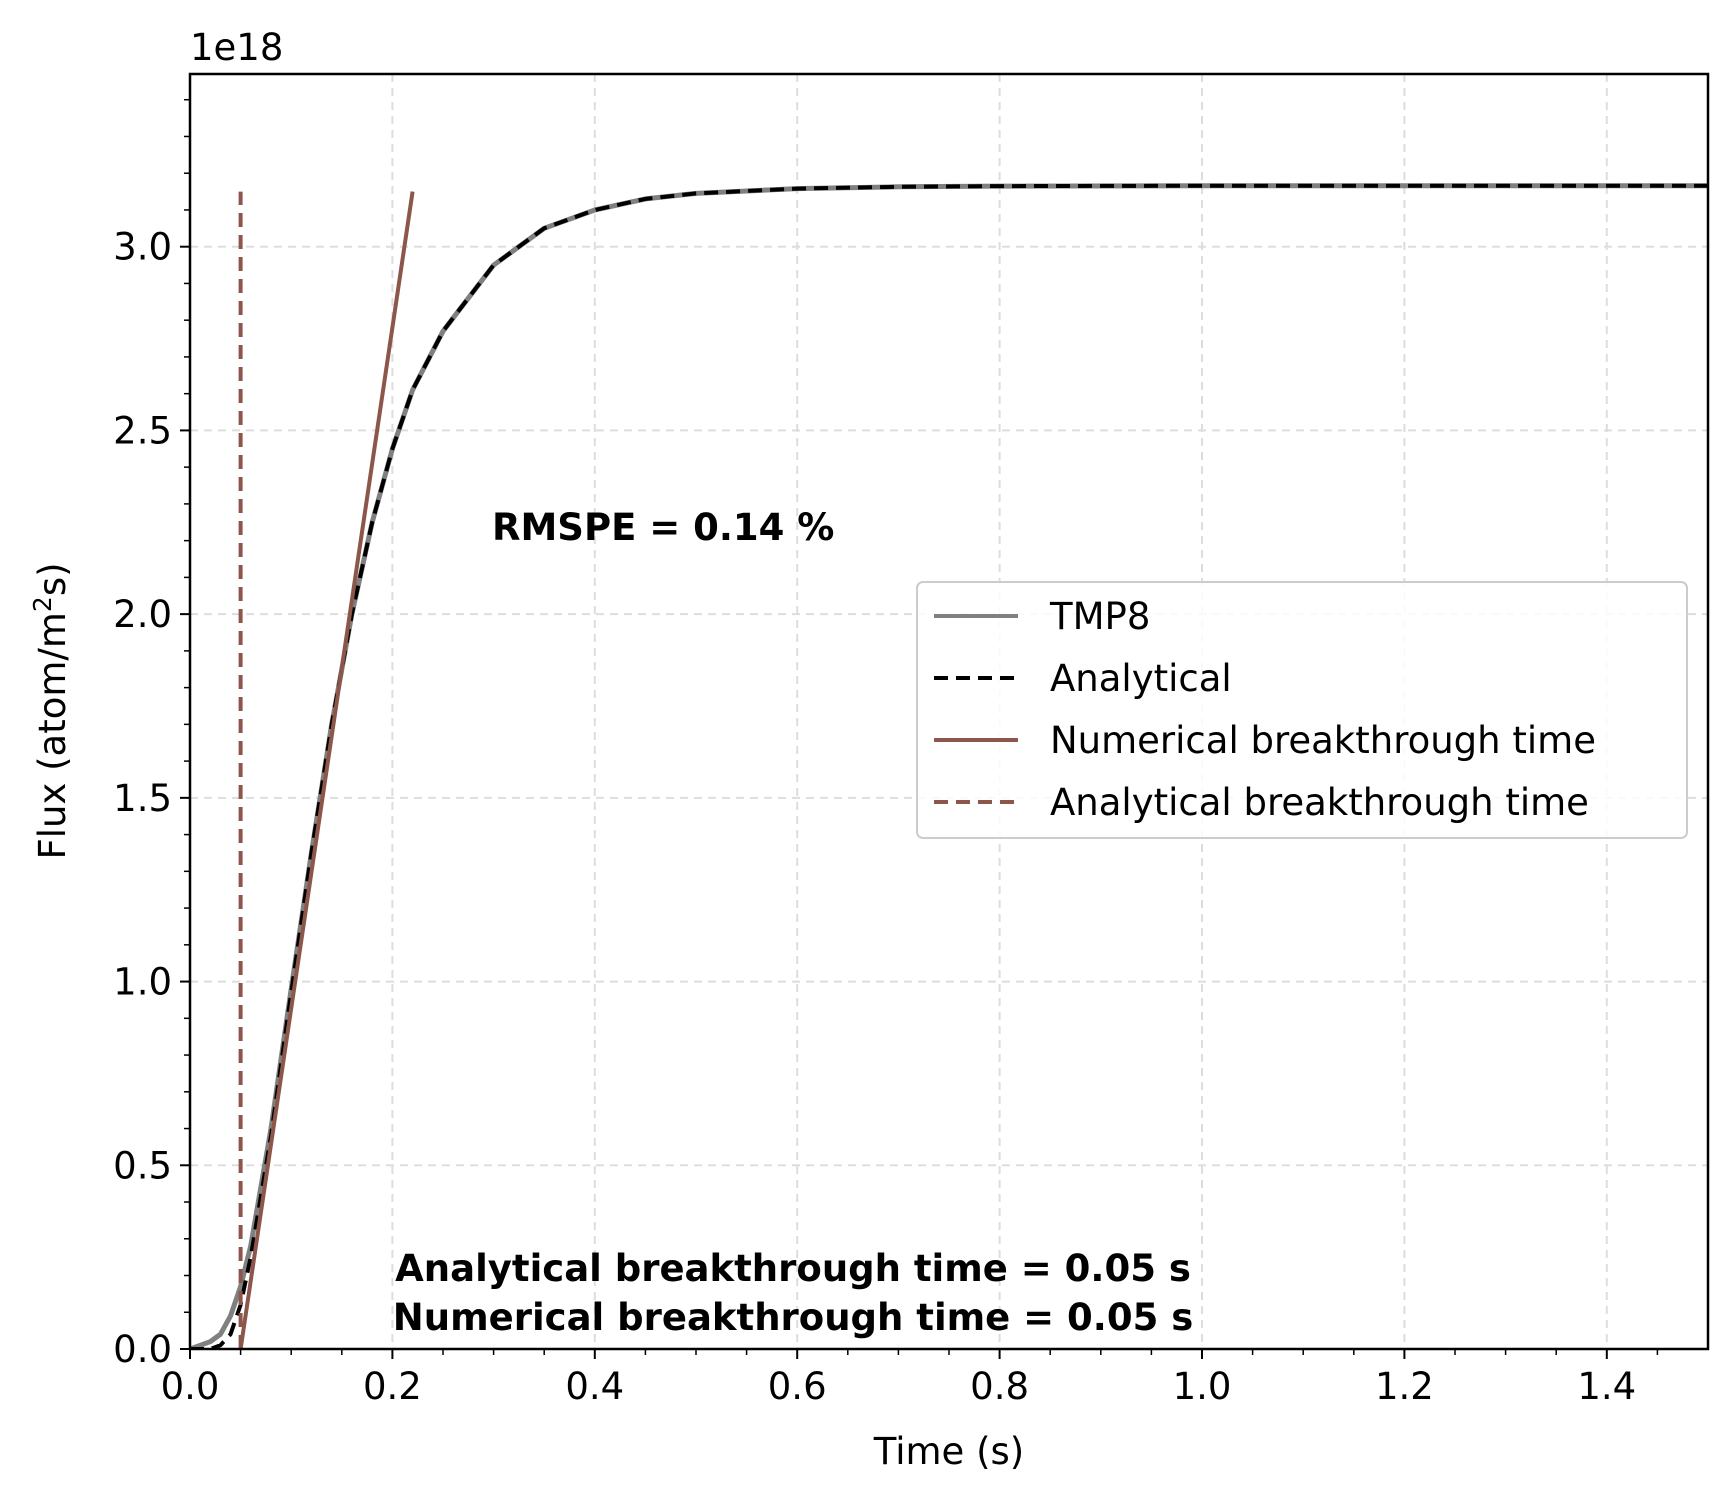 This screenshot has width=1729, height=1503. What do you see at coordinates (52, 735) in the screenshot?
I see `y-axis-label-main: Flux (atom/m` at bounding box center [52, 735].